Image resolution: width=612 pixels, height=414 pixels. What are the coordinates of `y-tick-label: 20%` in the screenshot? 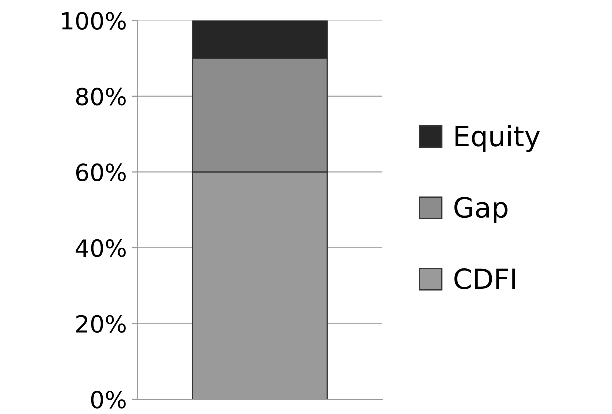 It's located at (101, 324).